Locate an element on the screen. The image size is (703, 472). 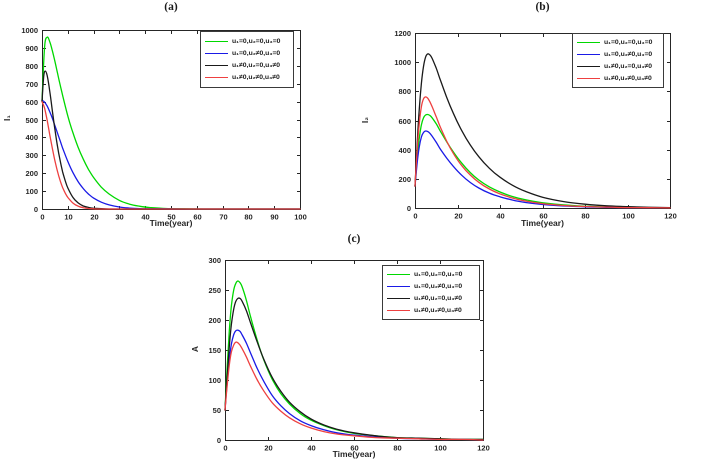
subplot-b-ylabel: I₂ is located at coordinates (365, 120).